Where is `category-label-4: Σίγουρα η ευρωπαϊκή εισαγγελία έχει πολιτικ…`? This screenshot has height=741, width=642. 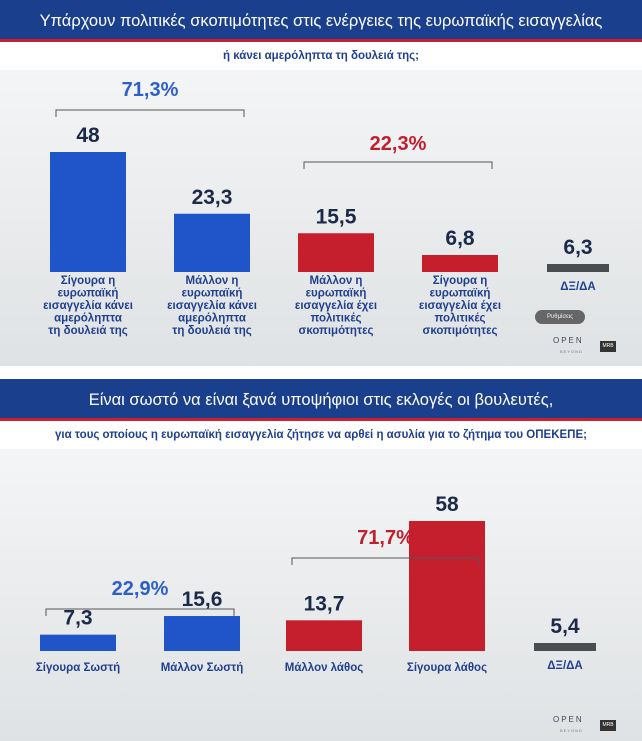
category-label-4: Σίγουρα η ευρωπαϊκή εισαγγελία έχει πολιτικ… is located at coordinates (460, 306).